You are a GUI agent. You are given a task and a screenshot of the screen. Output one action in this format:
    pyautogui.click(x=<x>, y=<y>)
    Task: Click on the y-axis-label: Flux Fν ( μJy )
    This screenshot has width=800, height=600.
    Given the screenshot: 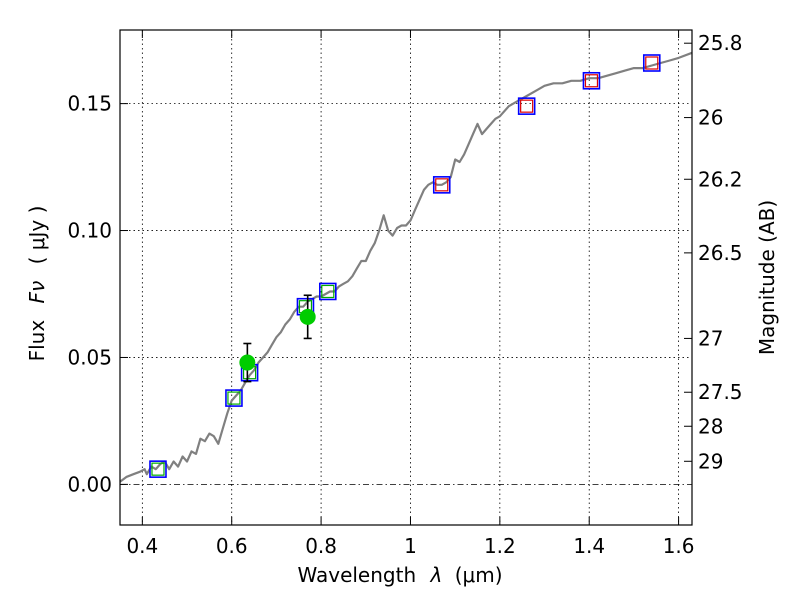 What is the action you would take?
    pyautogui.click(x=37, y=284)
    